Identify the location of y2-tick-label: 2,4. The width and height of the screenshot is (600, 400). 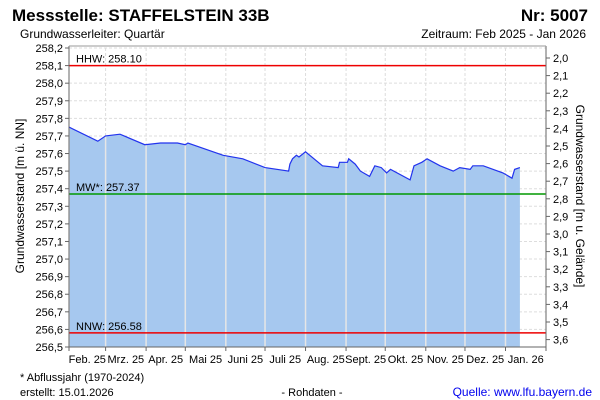
(560, 129).